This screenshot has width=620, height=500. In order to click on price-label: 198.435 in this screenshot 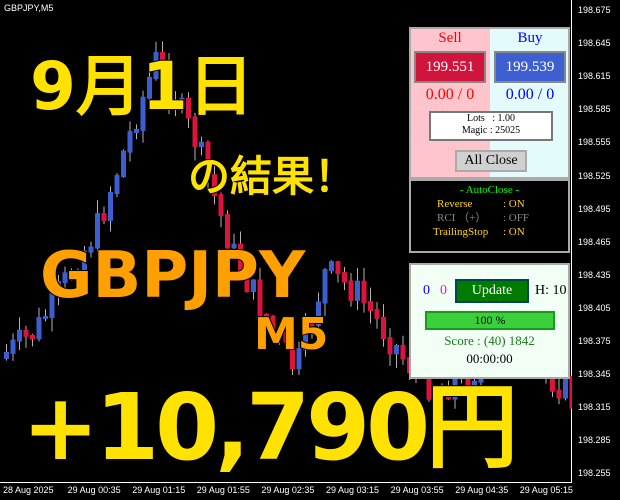, I will do `click(594, 274)`.